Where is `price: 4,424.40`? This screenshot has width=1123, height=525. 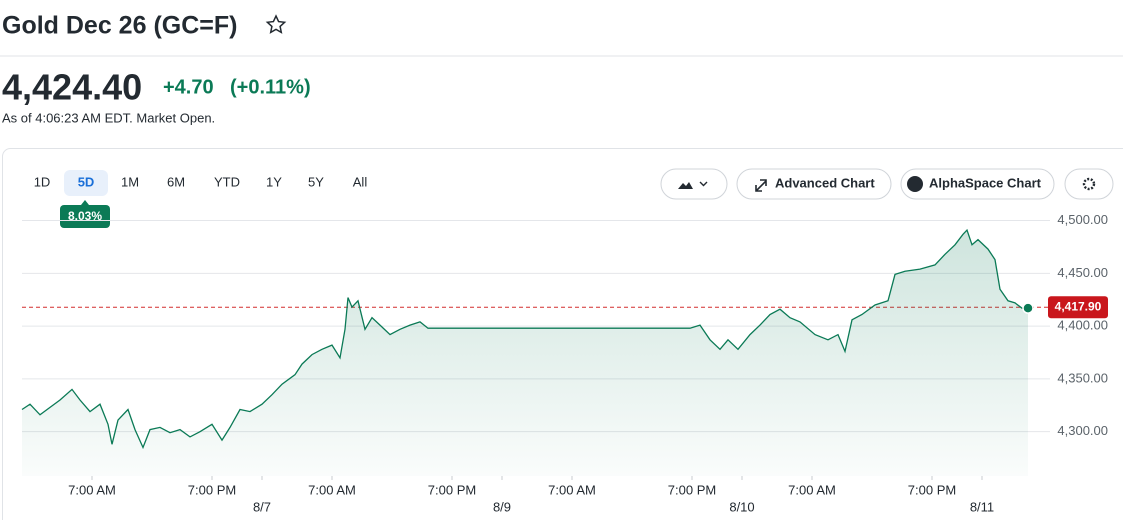 price: 4,424.40 is located at coordinates (72, 87).